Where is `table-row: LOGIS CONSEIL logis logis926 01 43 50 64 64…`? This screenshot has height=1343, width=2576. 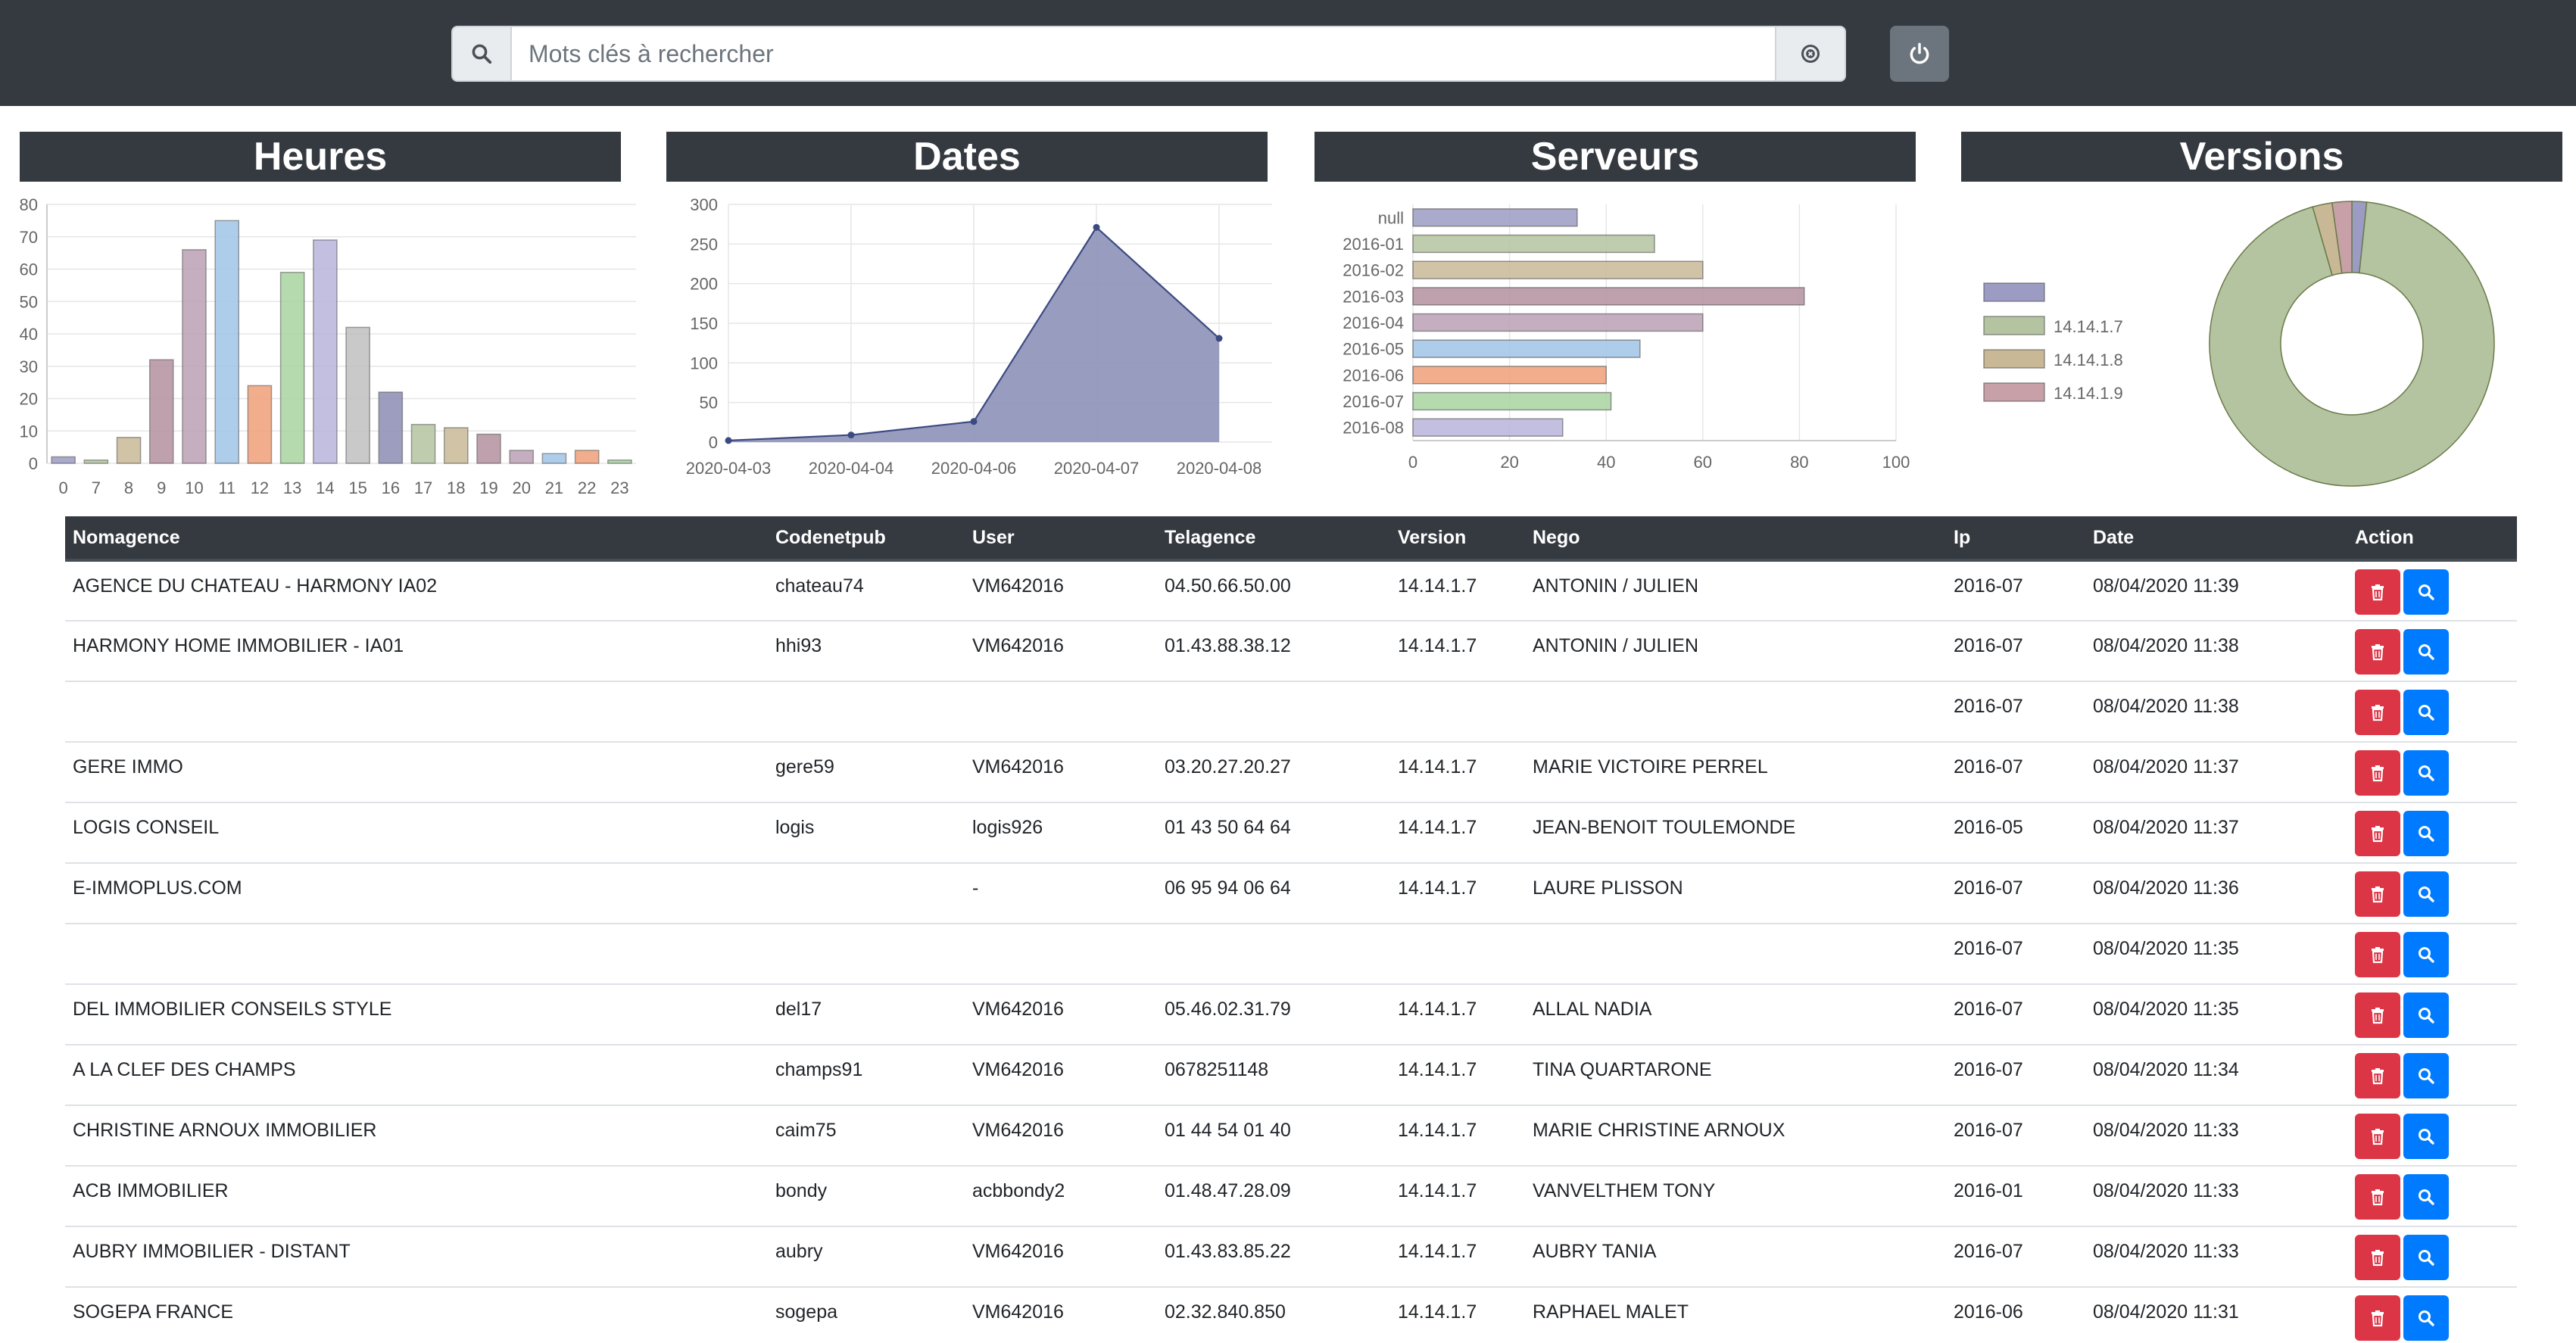 table-row: LOGIS CONSEIL logis logis926 01 43 50 64 64… is located at coordinates (1291, 832).